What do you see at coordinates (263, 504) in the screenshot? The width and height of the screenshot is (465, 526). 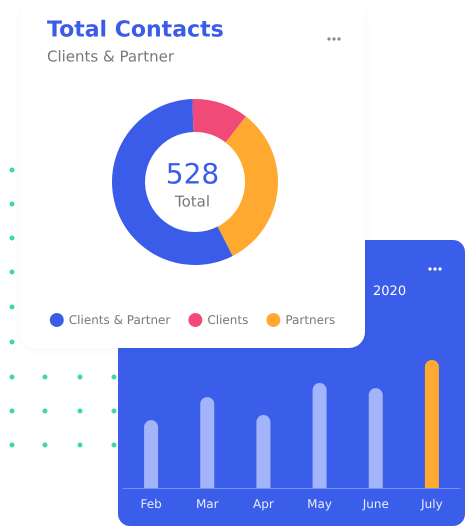 I see `x-tick-label: Apr` at bounding box center [263, 504].